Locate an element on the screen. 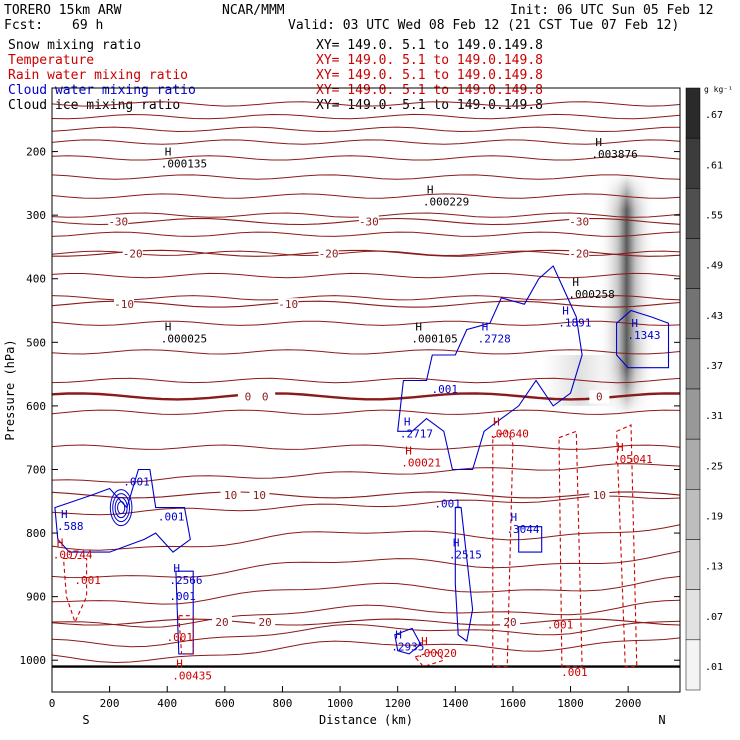 This screenshot has height=740, width=740. rain-max-value: .00640 is located at coordinates (509, 434).